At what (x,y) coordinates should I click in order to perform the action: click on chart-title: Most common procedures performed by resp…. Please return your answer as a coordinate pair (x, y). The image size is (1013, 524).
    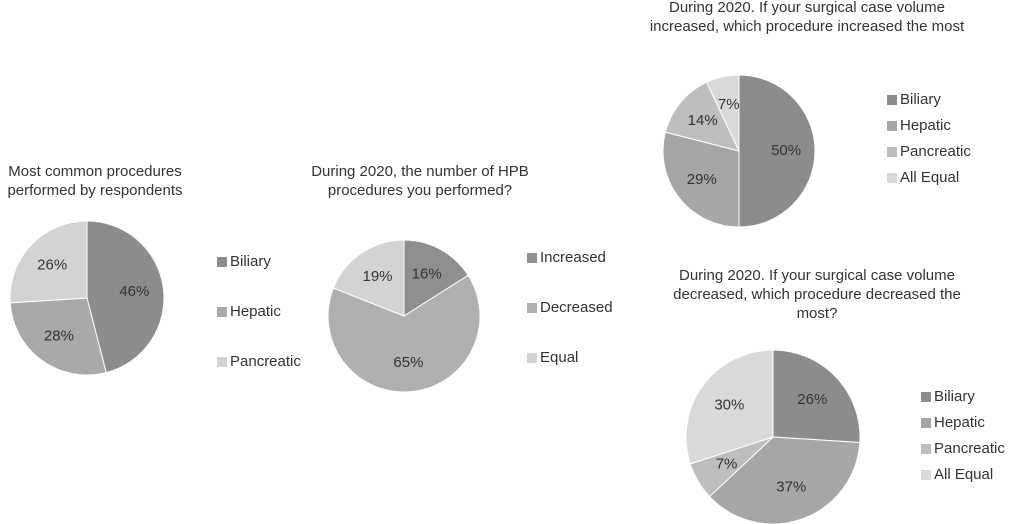
    Looking at the image, I should click on (95, 181).